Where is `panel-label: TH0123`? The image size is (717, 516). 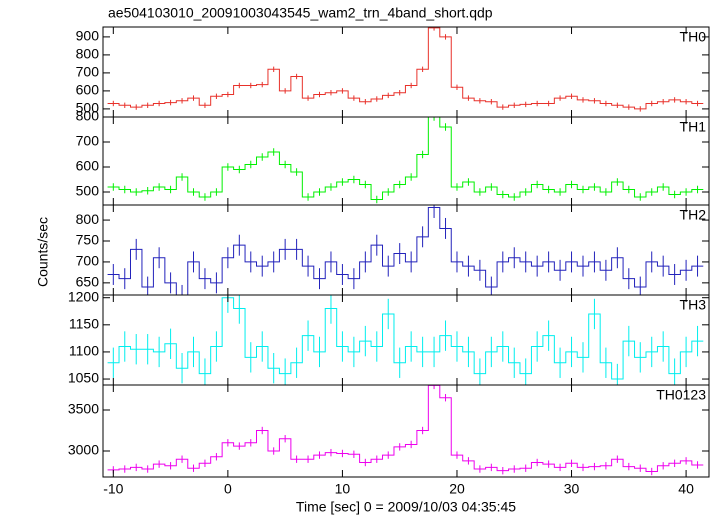
panel-label: TH0123 is located at coordinates (681, 395).